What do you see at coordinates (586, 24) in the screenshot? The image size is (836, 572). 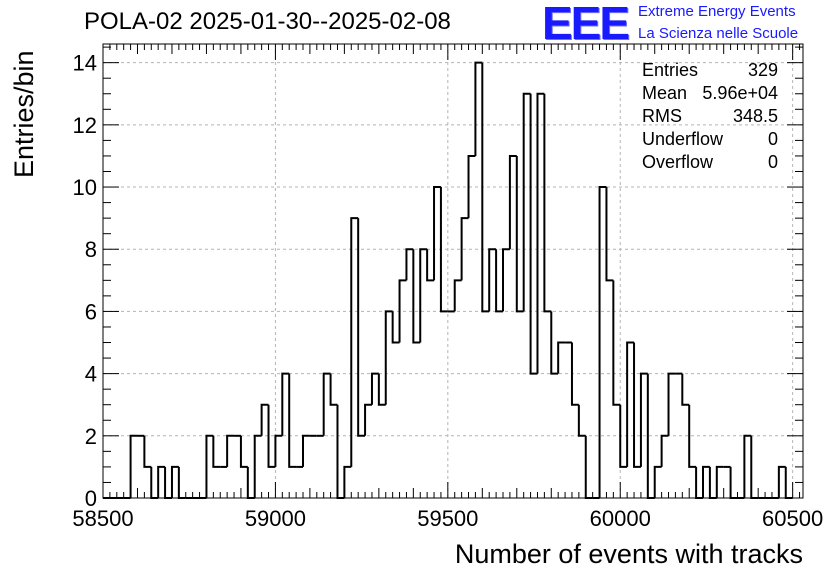 I see `eee-logo-mark: EEE` at bounding box center [586, 24].